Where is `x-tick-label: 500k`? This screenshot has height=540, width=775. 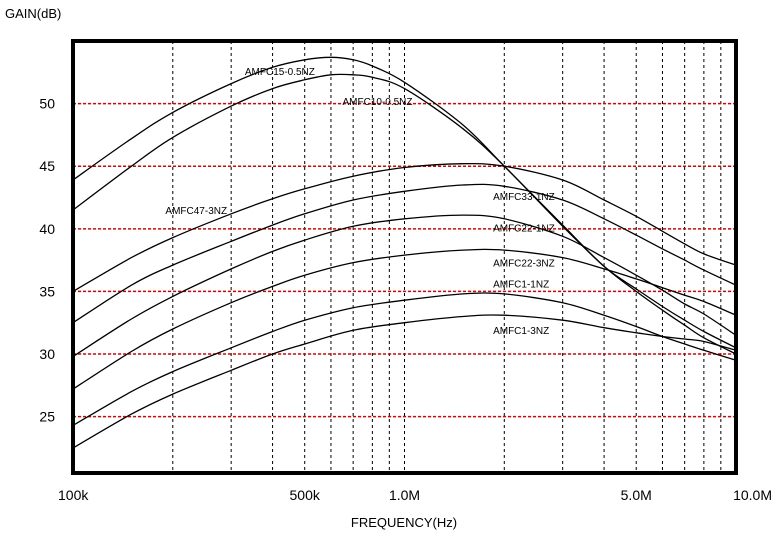
x-tick-label: 500k is located at coordinates (305, 495).